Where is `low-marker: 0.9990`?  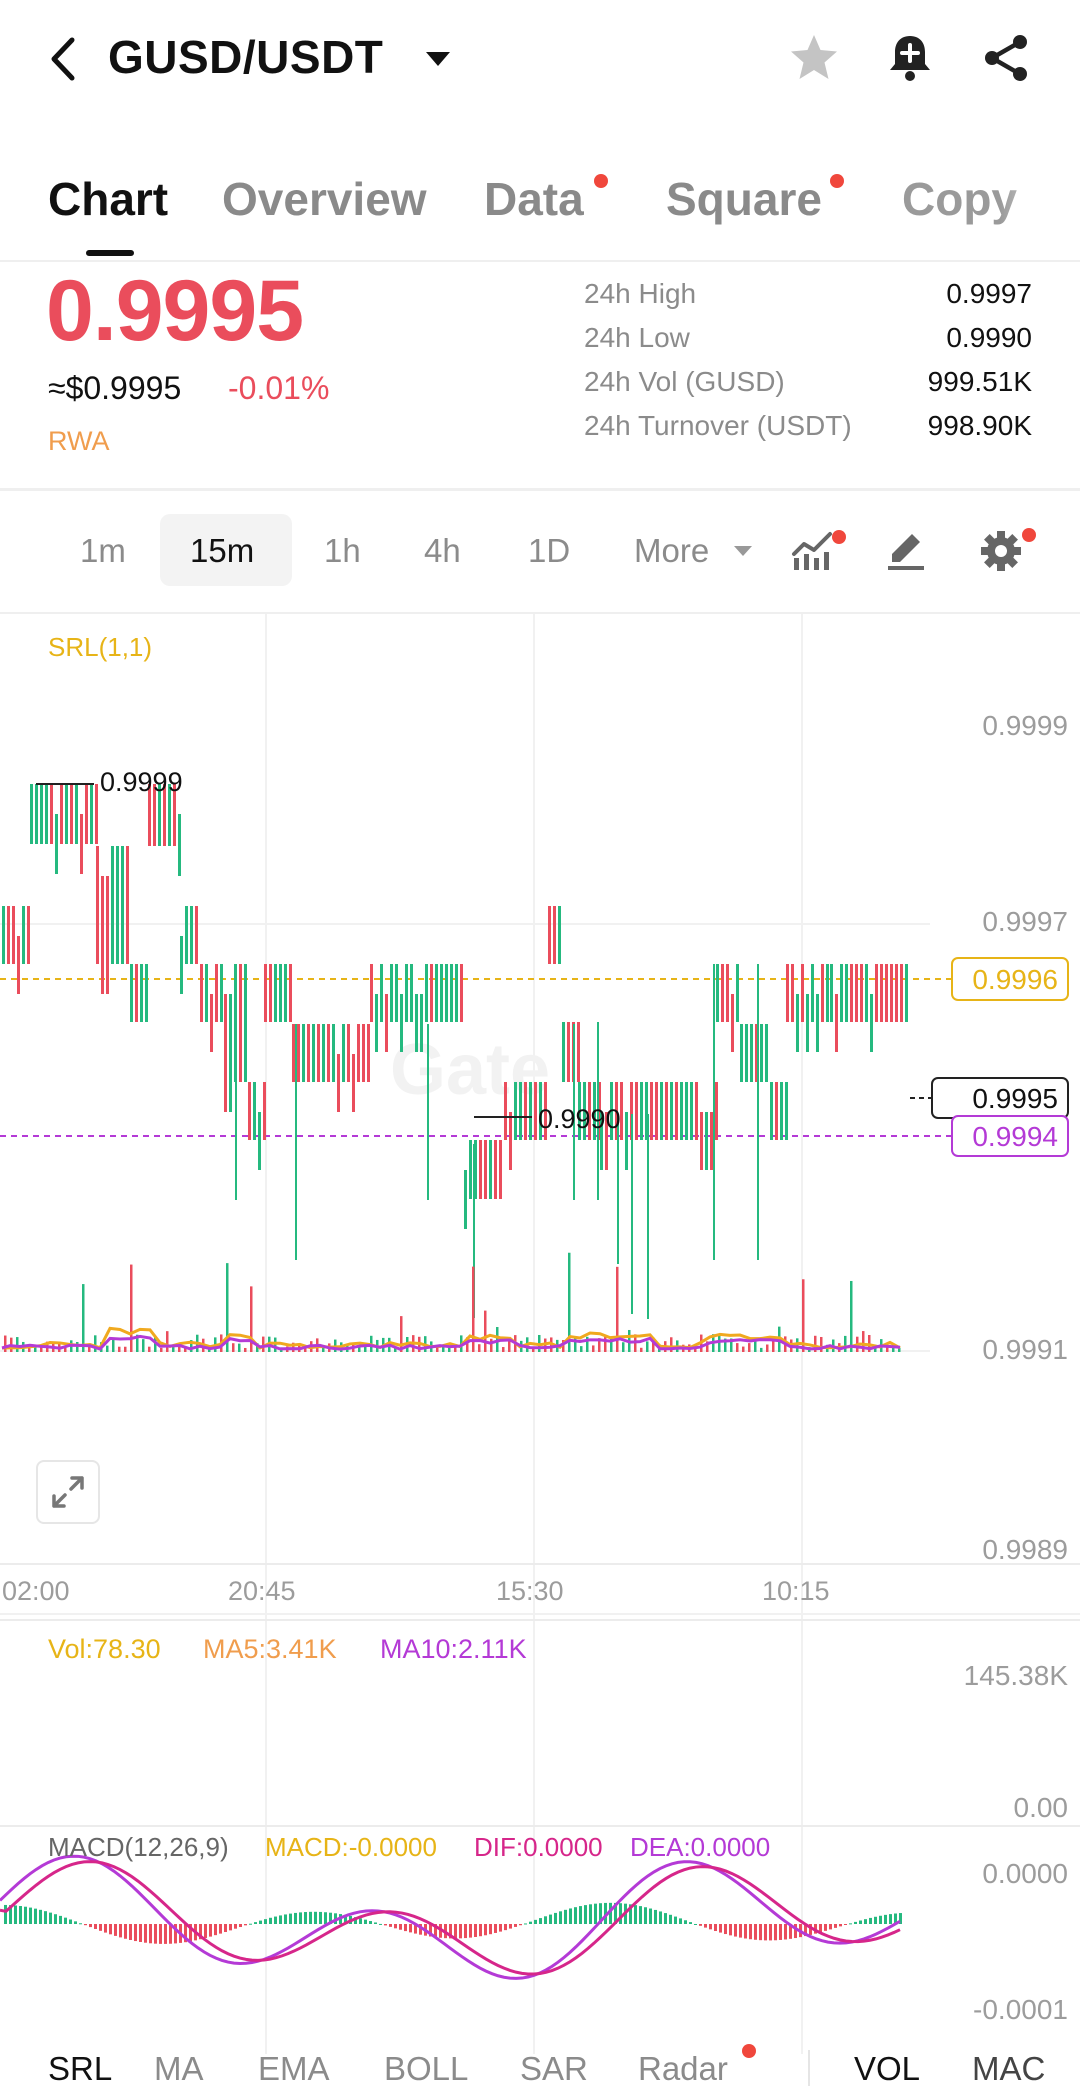
low-marker: 0.9990 is located at coordinates (579, 1119).